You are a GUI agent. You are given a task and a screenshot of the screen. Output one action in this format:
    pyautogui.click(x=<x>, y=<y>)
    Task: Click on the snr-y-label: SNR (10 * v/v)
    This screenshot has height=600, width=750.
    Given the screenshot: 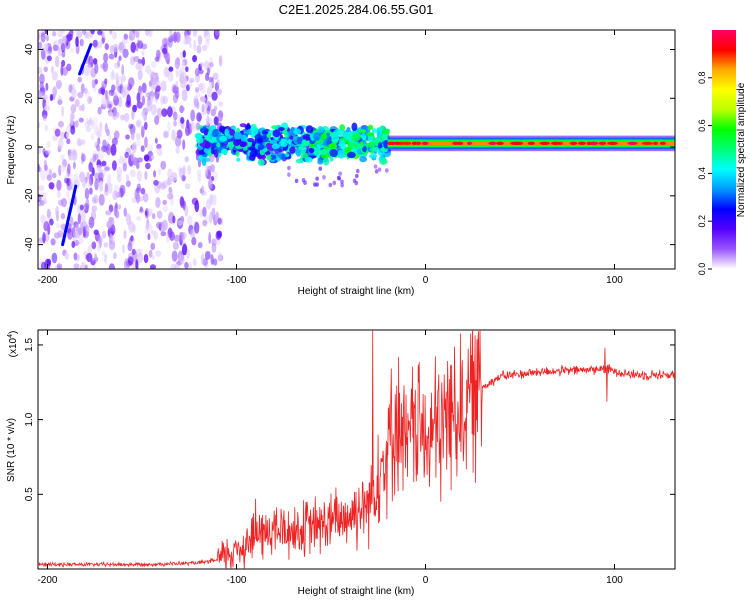 What is the action you would take?
    pyautogui.click(x=11, y=450)
    